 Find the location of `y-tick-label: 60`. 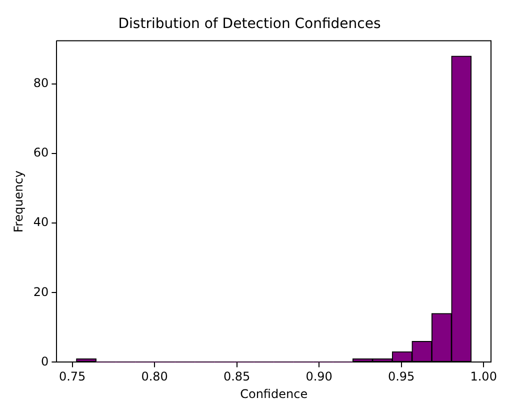

y-tick-label: 60 is located at coordinates (41, 153).